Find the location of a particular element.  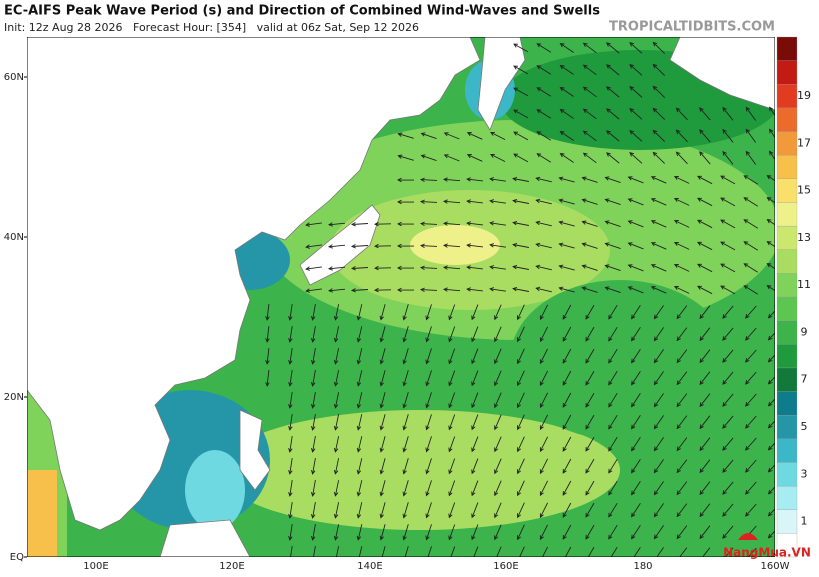

lat-label: EQ is located at coordinates (17, 557).